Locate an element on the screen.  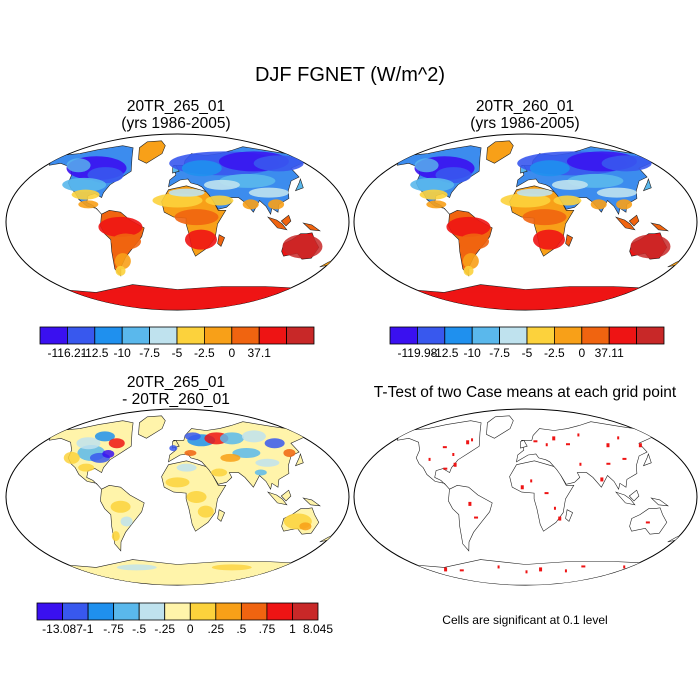
panel-2-title-line1: 20TR_260_01 is located at coordinates (525, 106).